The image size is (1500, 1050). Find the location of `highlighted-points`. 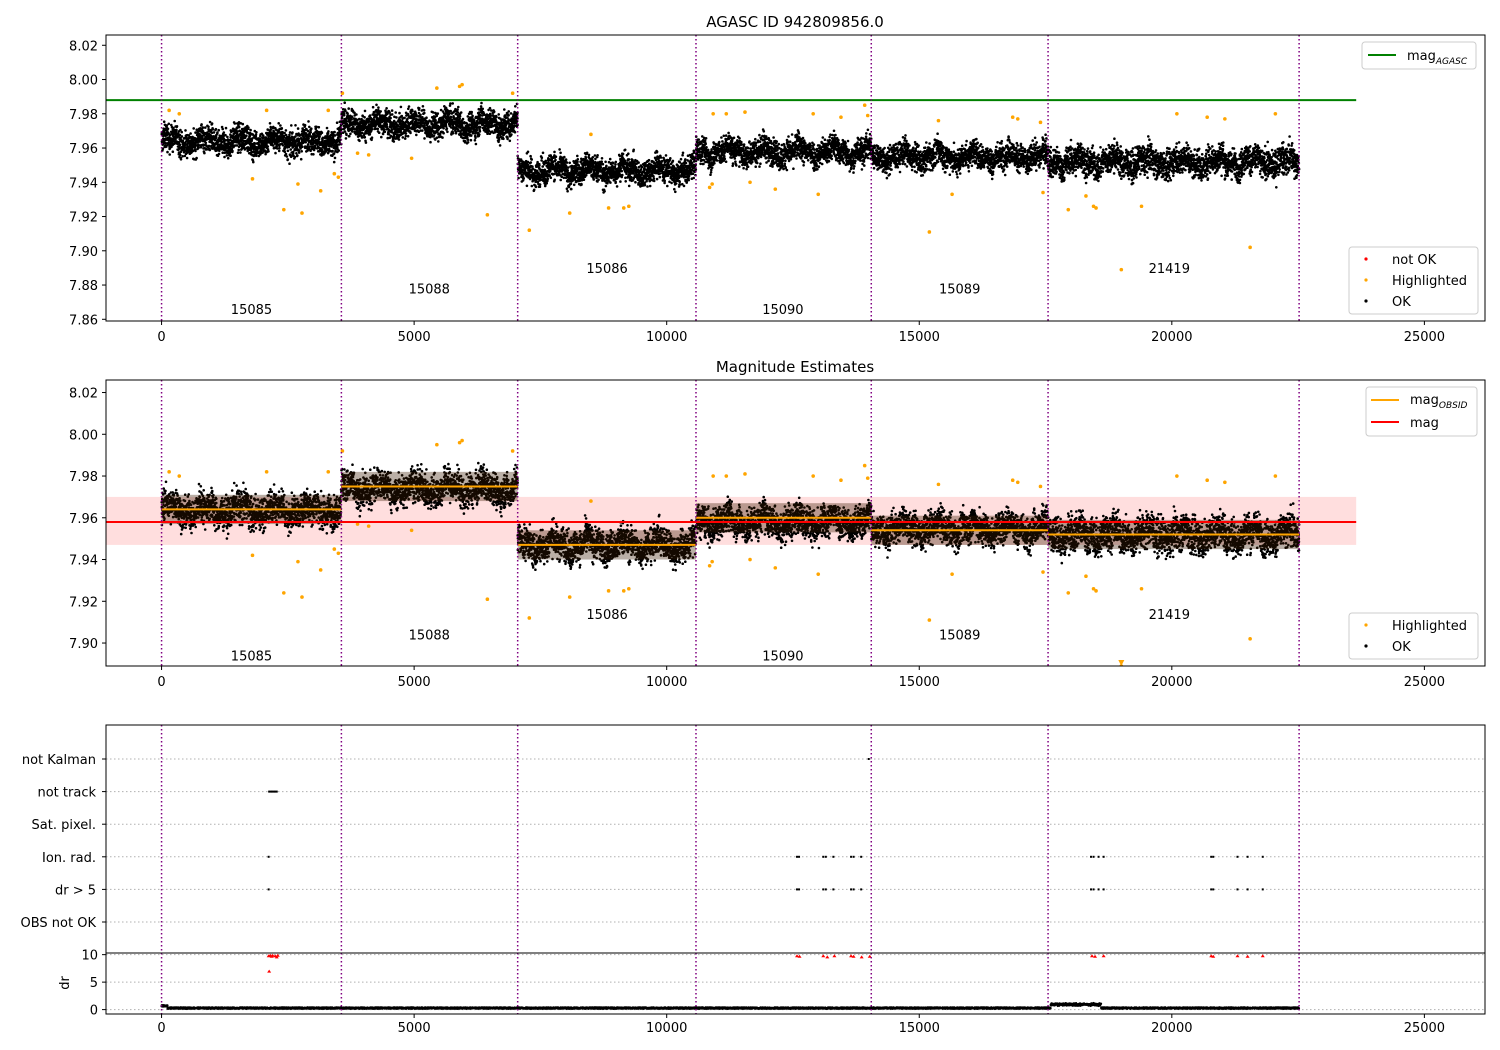

highlighted-points is located at coordinates (722, 177).